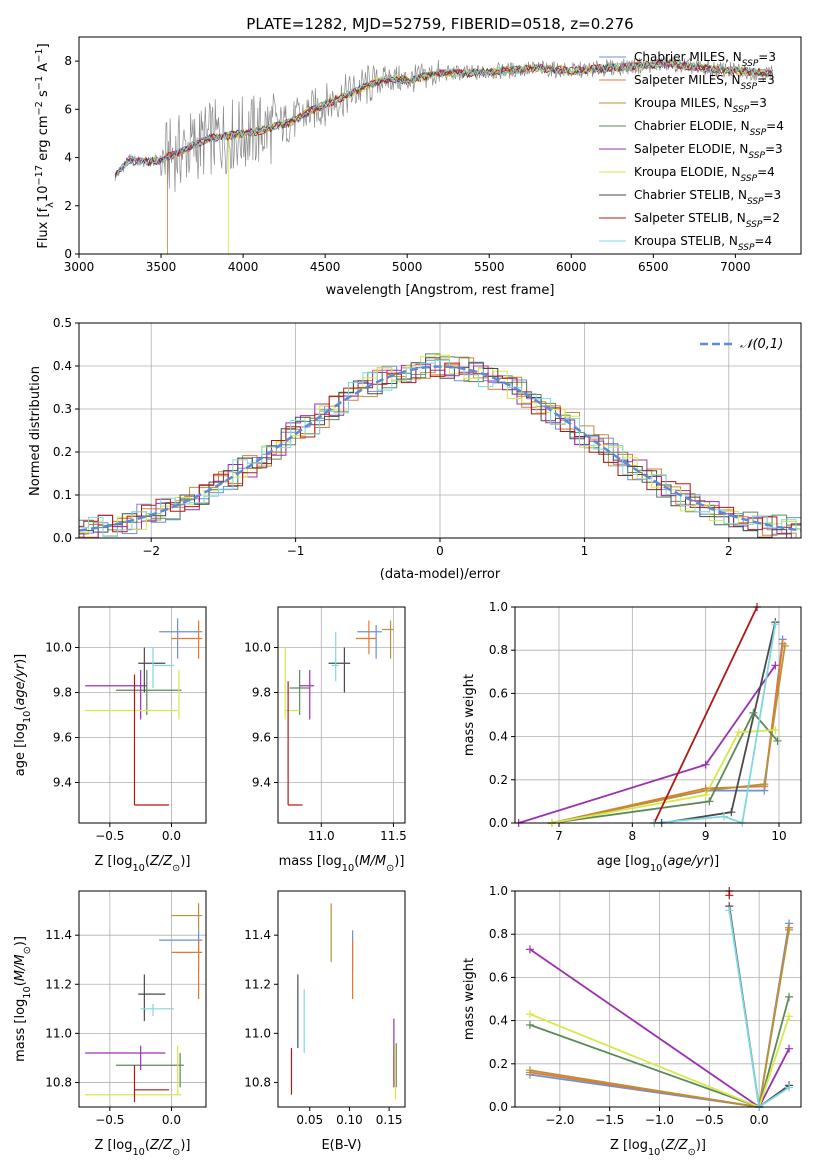 The image size is (819, 1170). What do you see at coordinates (498, 1021) in the screenshot?
I see `y-tick-label: 0.4` at bounding box center [498, 1021].